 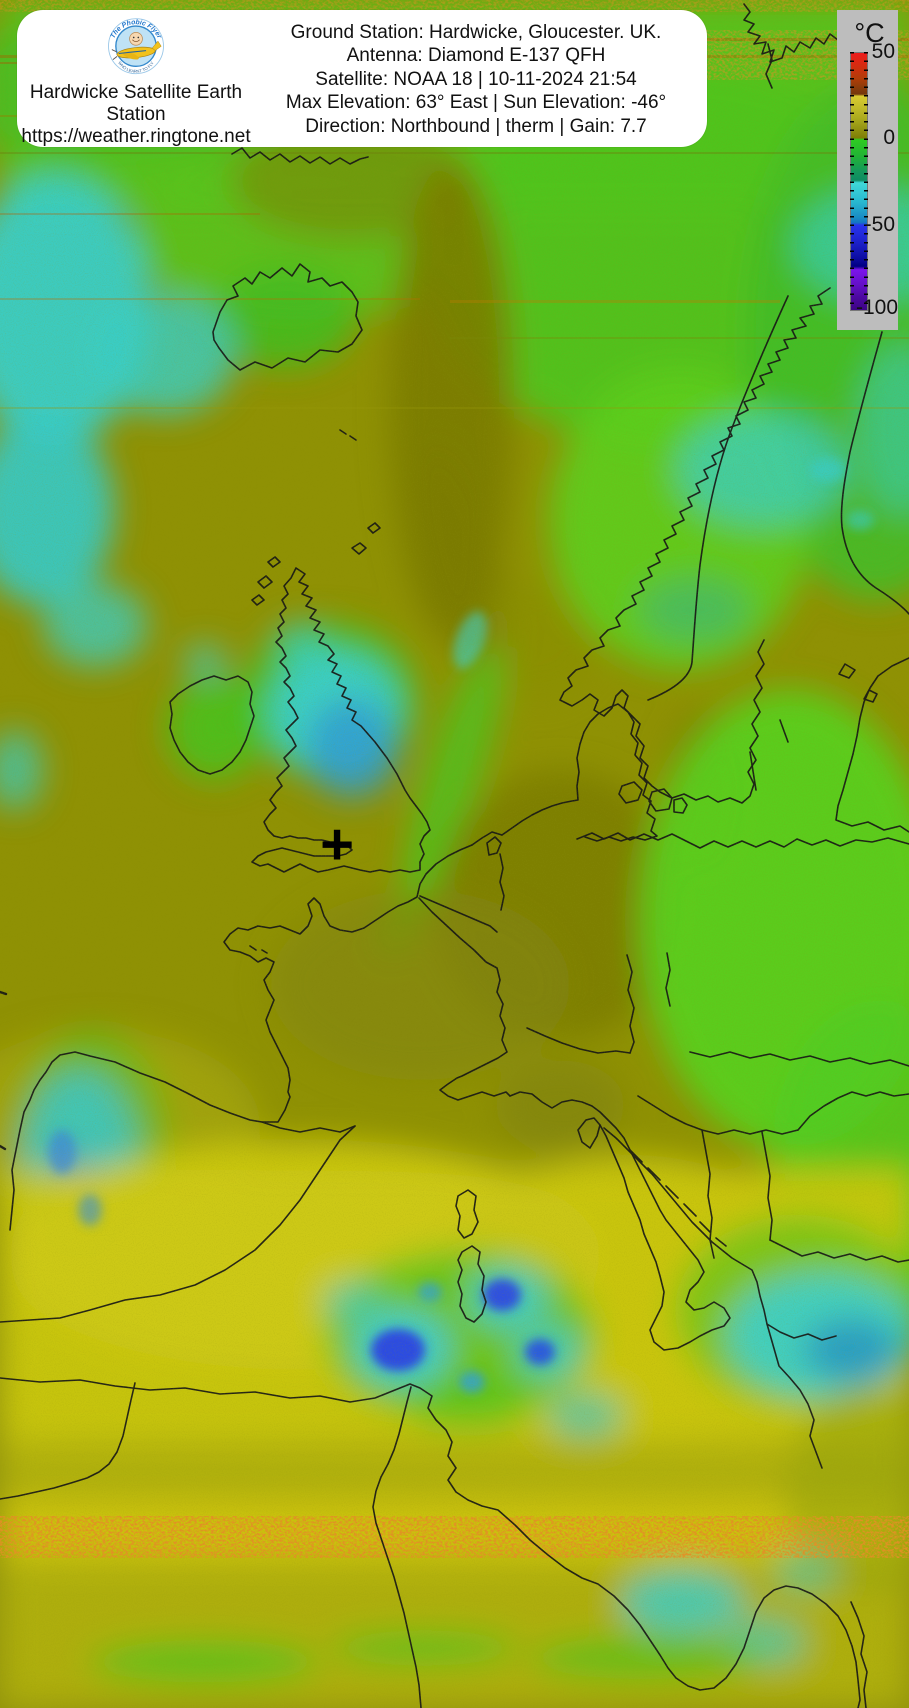 I want to click on phobic-flyer-logo-icon: The Phobic Flyer WHO LEARNT TO FLY, so click(x=136, y=48).